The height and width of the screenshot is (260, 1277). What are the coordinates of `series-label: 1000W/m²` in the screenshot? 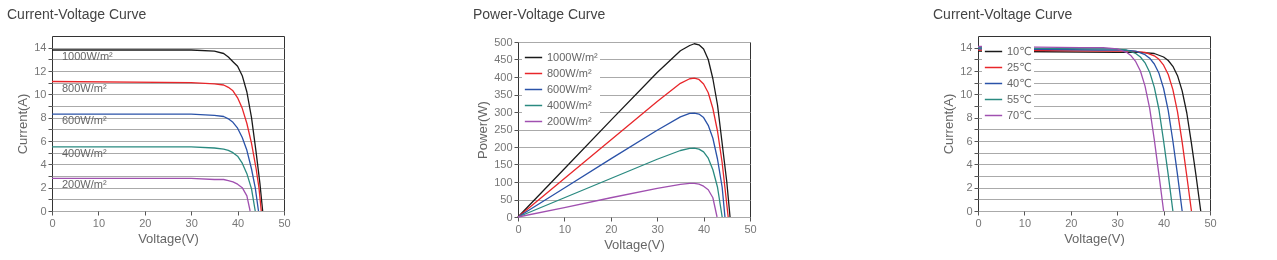 It's located at (88, 56).